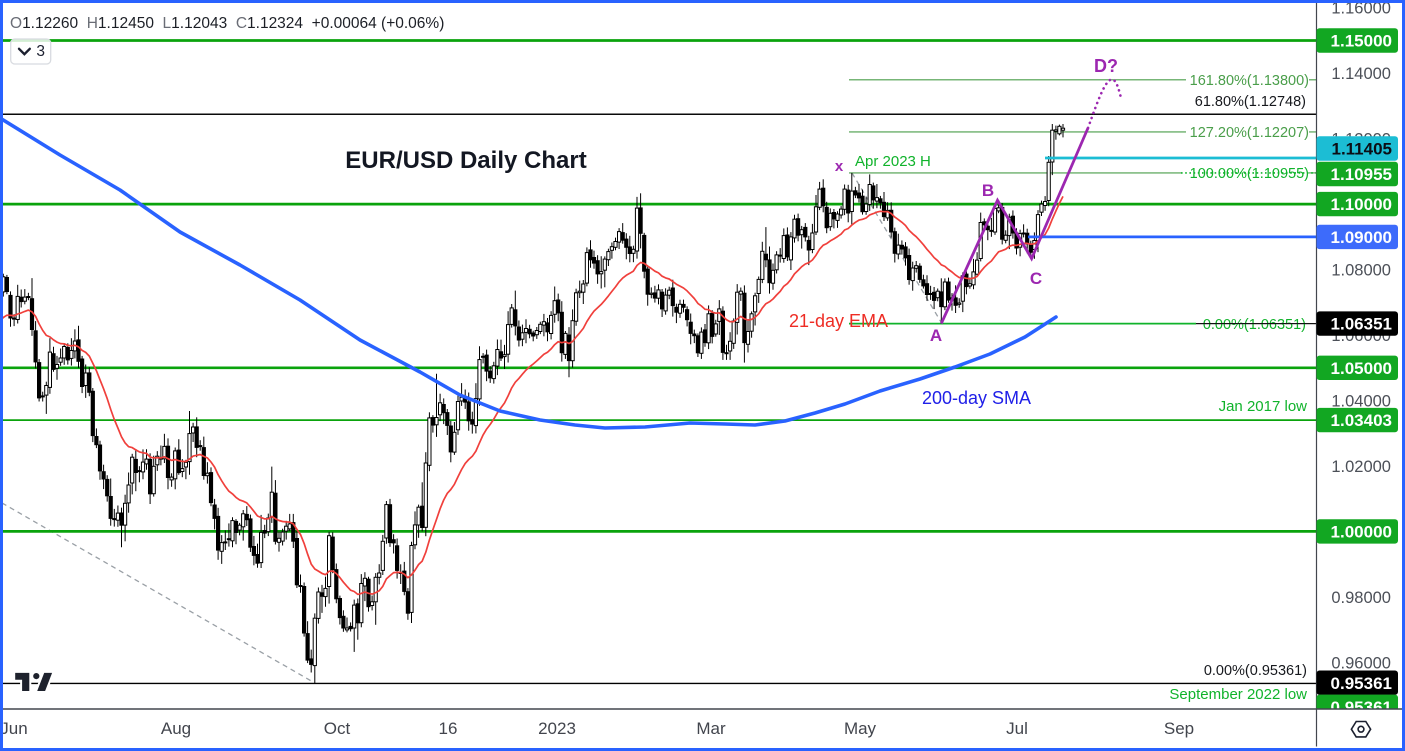 The width and height of the screenshot is (1405, 751). Describe the element at coordinates (1361, 402) in the screenshot. I see `svg-text: 1.04000` at that location.